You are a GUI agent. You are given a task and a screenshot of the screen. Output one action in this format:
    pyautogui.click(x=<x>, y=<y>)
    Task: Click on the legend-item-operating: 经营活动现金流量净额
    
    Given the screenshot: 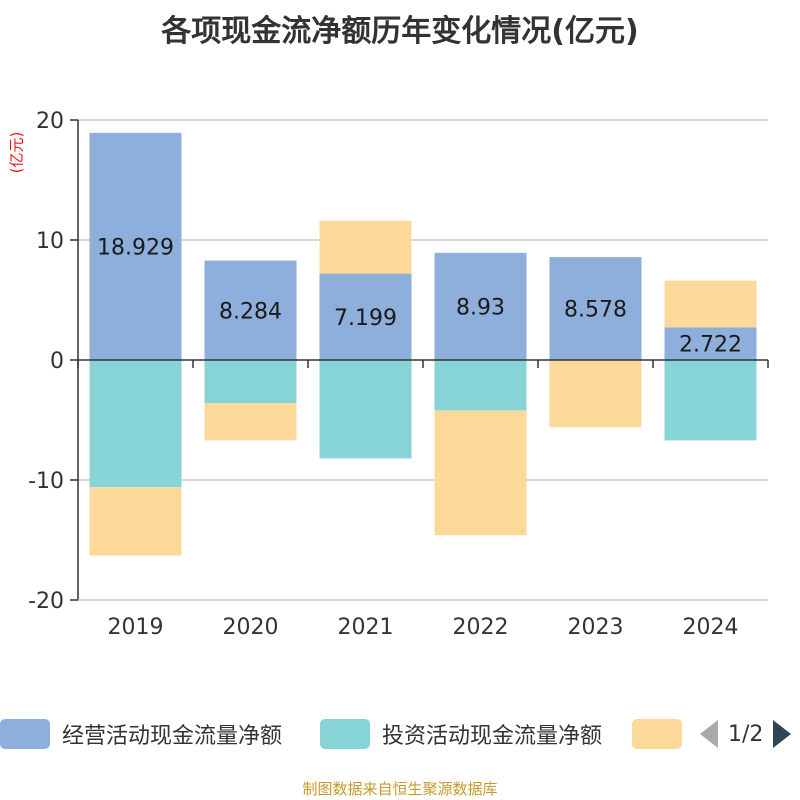 What is the action you would take?
    pyautogui.click(x=141, y=734)
    